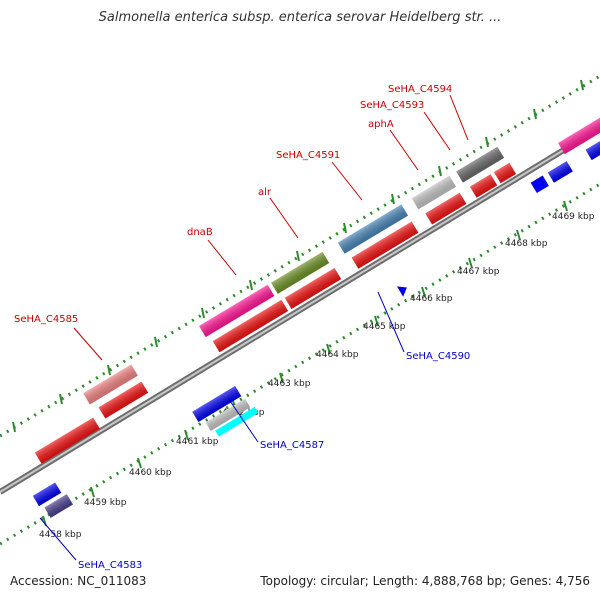 This screenshot has height=600, width=600. What do you see at coordinates (105, 503) in the screenshot?
I see `scale-label: 4459 kbp` at bounding box center [105, 503].